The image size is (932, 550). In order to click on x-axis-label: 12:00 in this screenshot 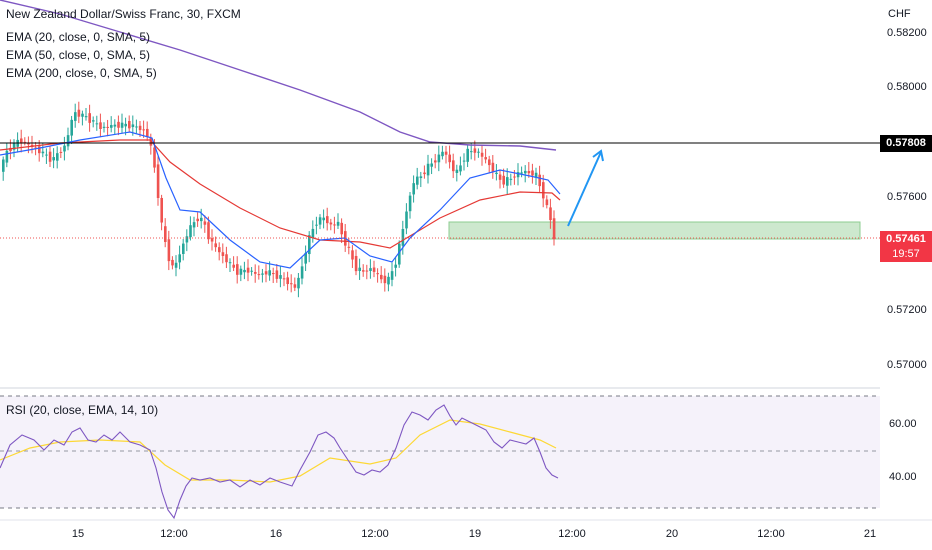, I will do `click(572, 534)`.